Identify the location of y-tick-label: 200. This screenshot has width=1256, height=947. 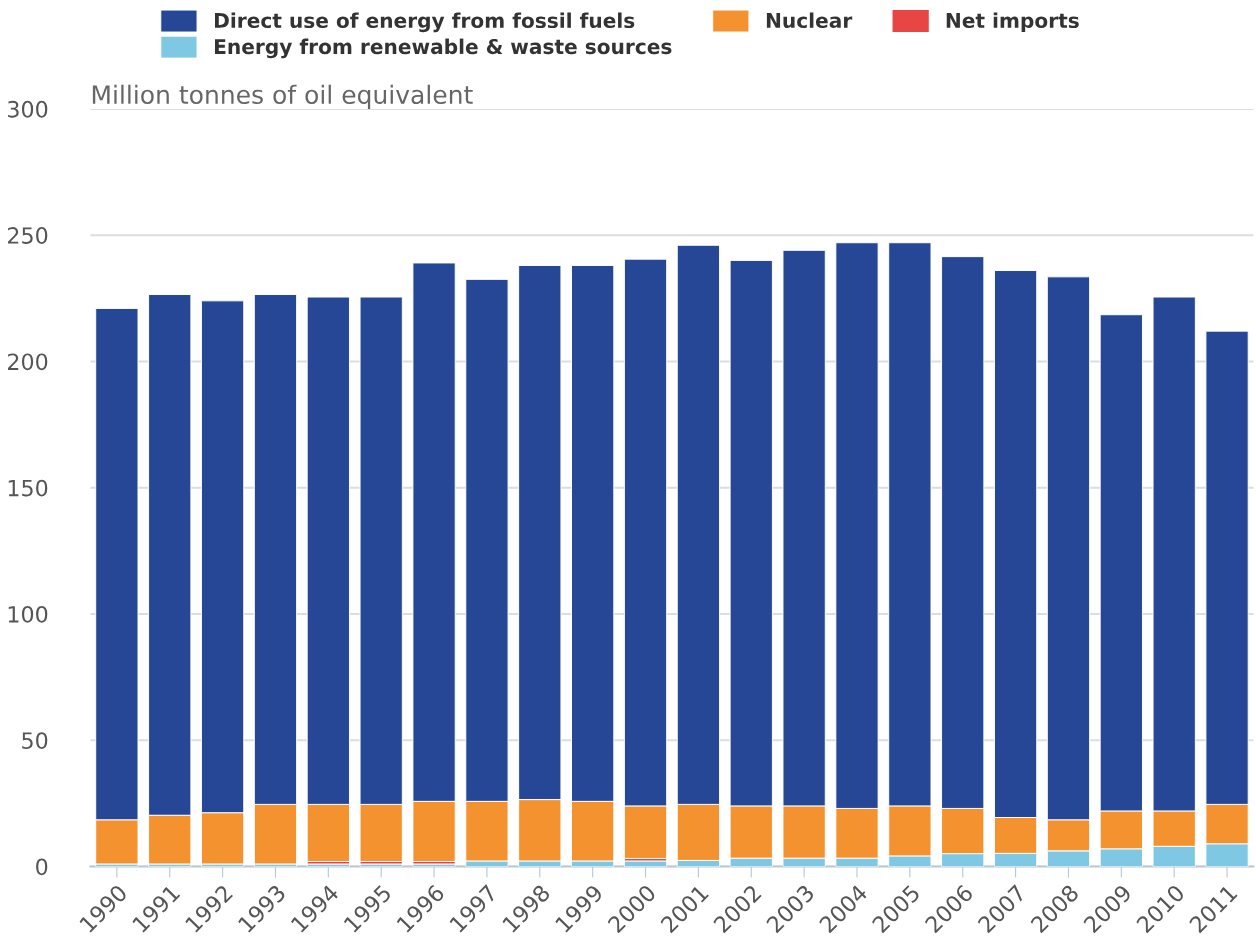
(27, 362).